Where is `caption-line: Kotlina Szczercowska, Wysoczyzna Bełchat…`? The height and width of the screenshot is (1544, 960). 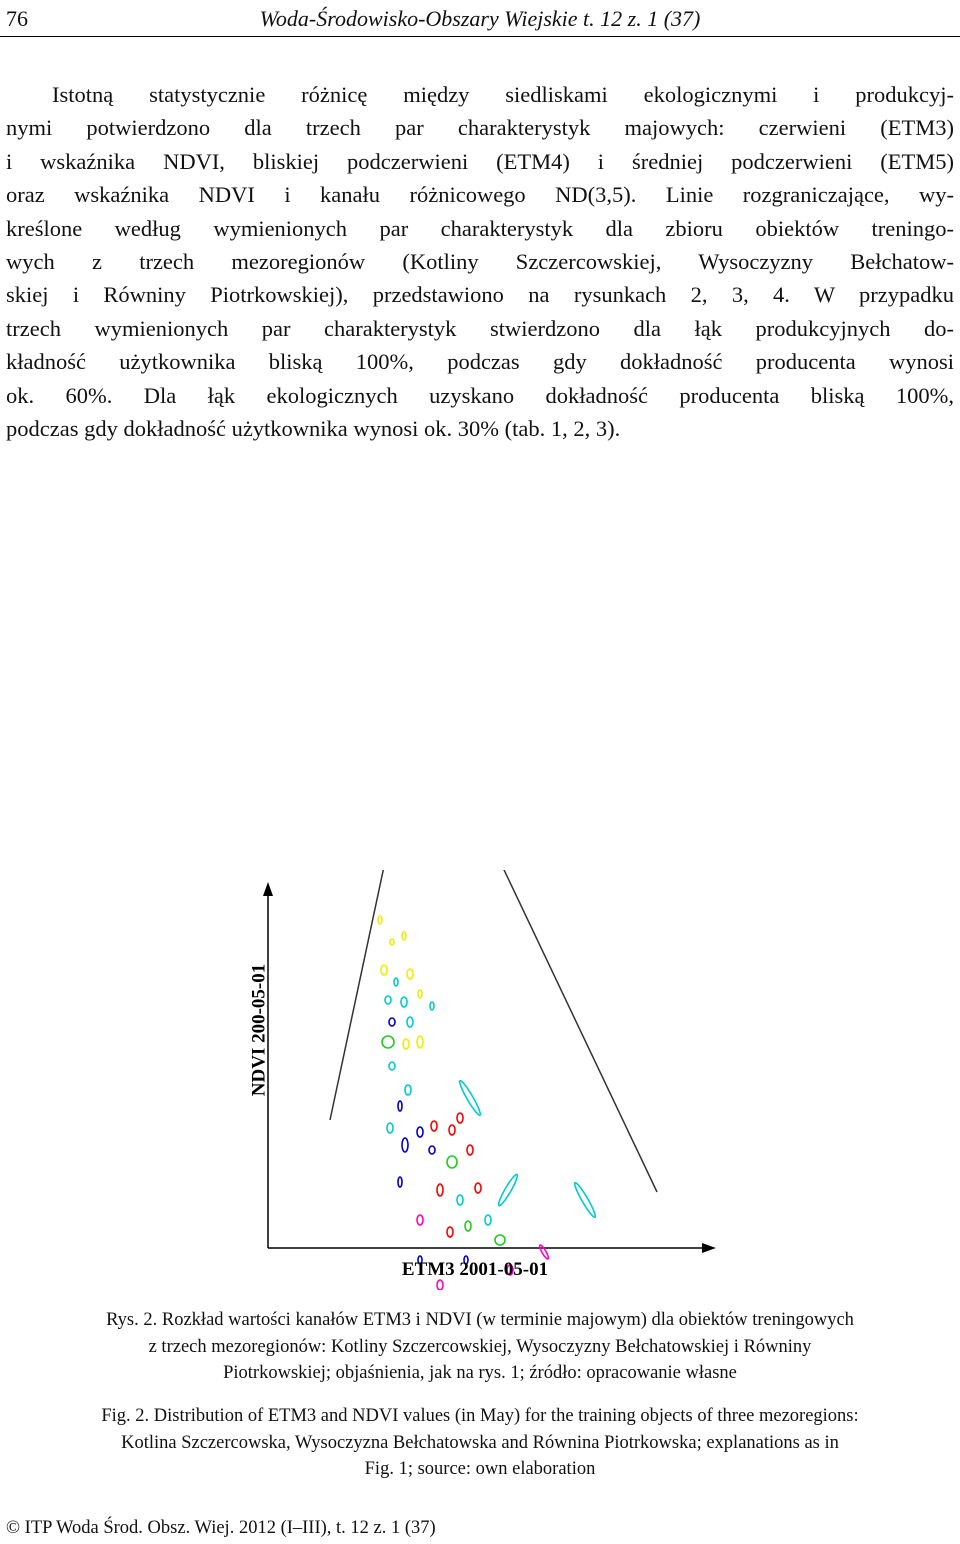 caption-line: Kotlina Szczercowska, Wysoczyzna Bełchat… is located at coordinates (480, 1442).